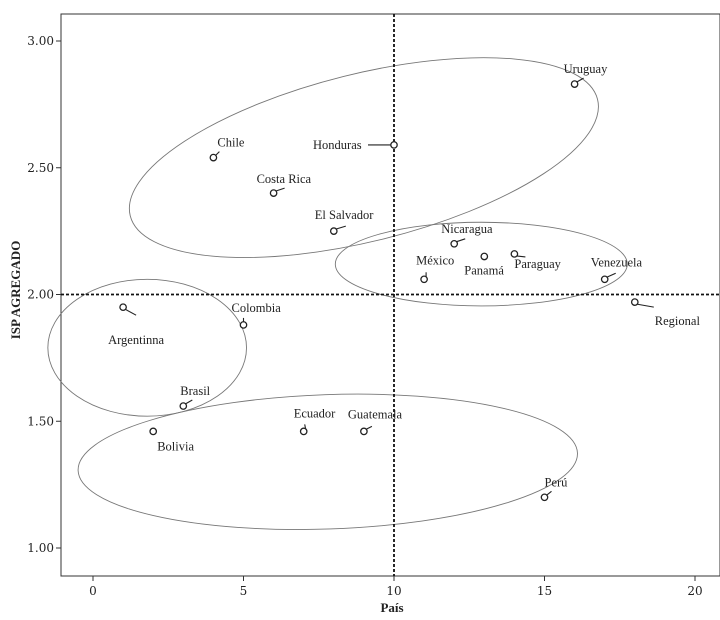 This screenshot has height=620, width=720. What do you see at coordinates (586, 69) in the screenshot?
I see `point-label-uruguay: Uruguay` at bounding box center [586, 69].